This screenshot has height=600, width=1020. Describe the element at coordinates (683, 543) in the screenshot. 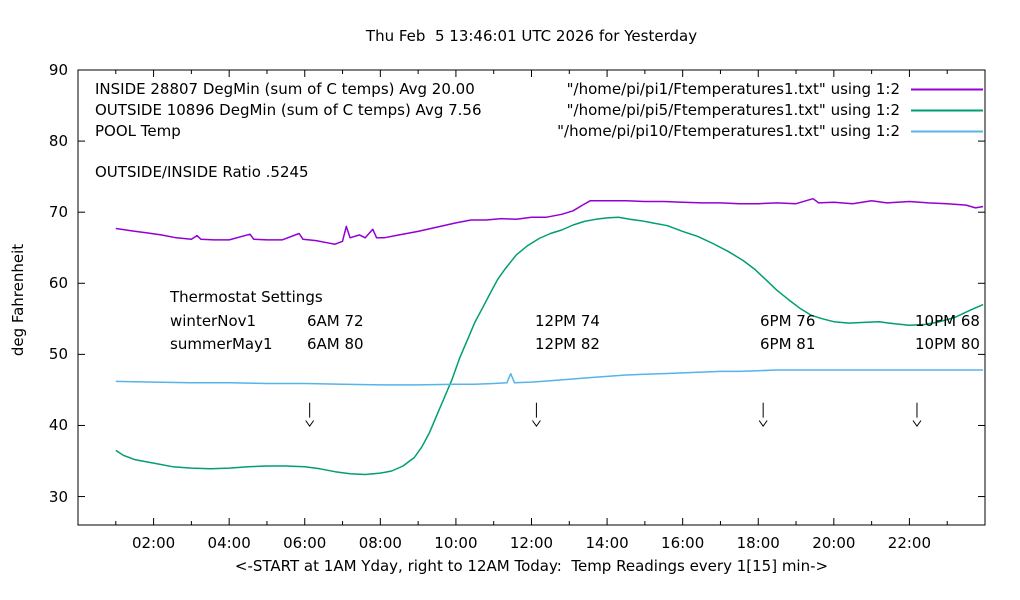

I see `x-tick-label: 16:00` at that location.